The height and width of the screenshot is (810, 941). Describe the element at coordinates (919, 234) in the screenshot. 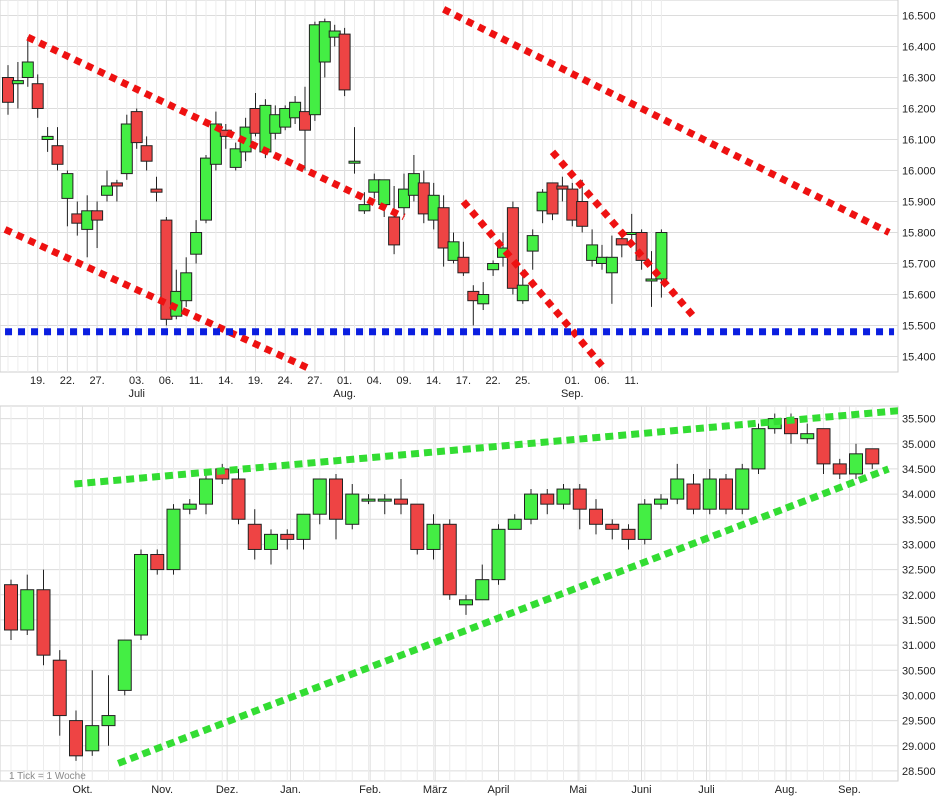

I see `y-tick-label: 15.800` at that location.